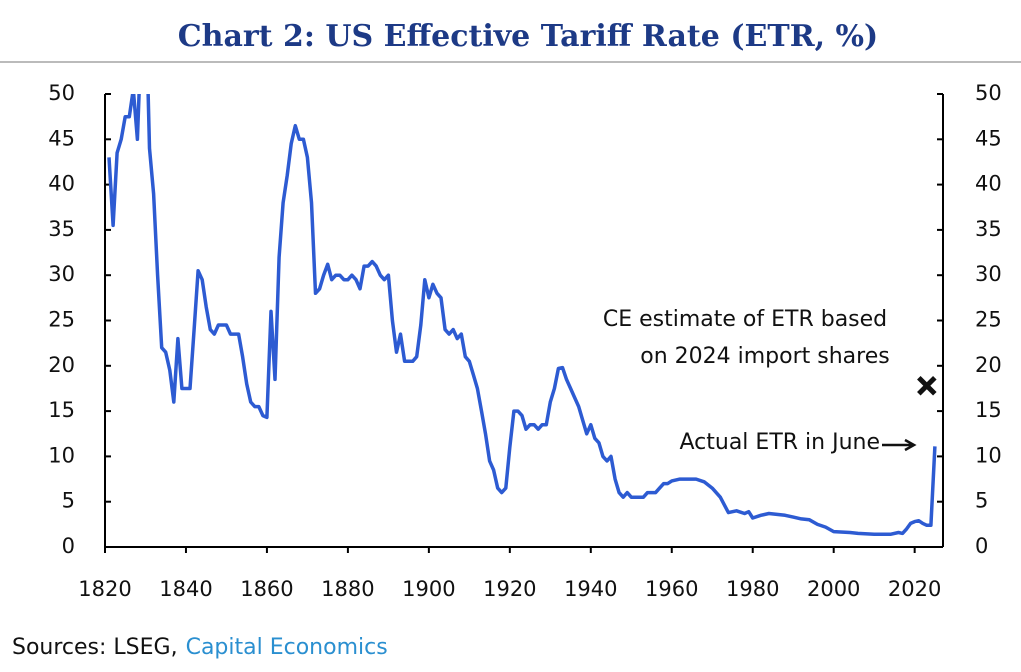 The height and width of the screenshot is (672, 1021). Describe the element at coordinates (981, 546) in the screenshot. I see `y2-tick-label: 0` at that location.